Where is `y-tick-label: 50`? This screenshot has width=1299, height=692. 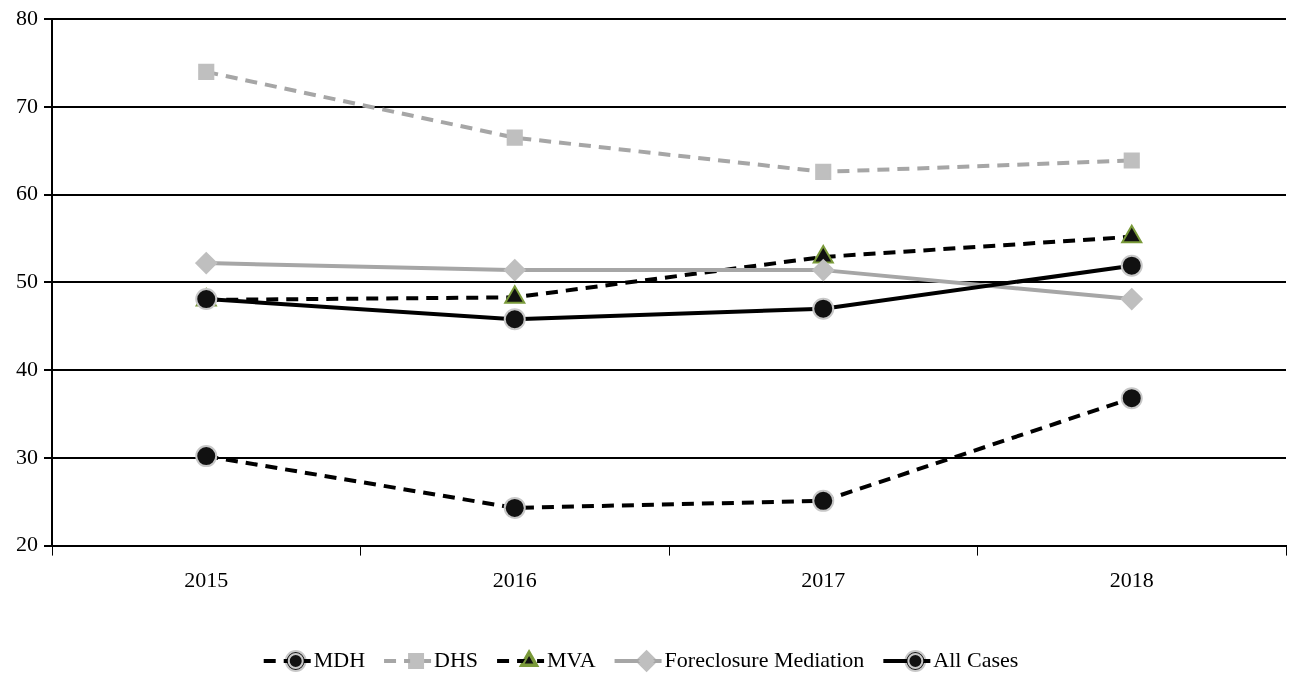
y-tick-label: 50 is located at coordinates (27, 281).